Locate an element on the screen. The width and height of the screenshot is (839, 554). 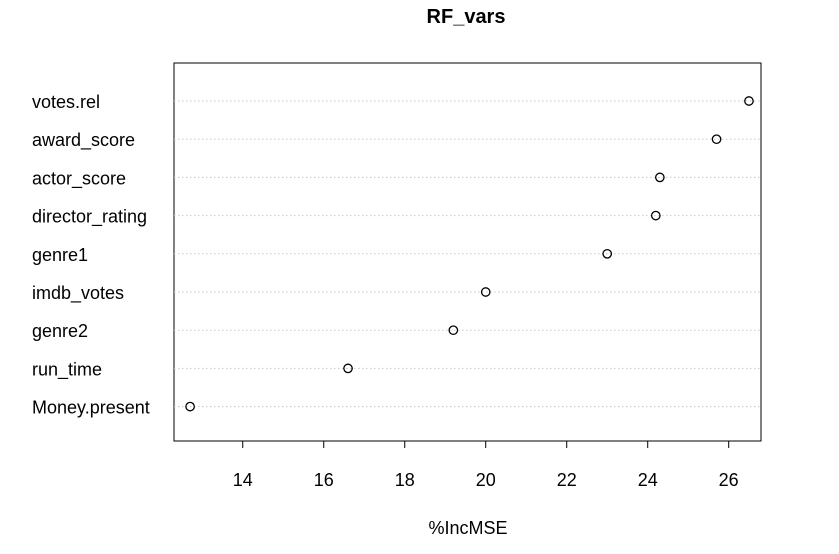
category-label: run_time is located at coordinates (67, 369).